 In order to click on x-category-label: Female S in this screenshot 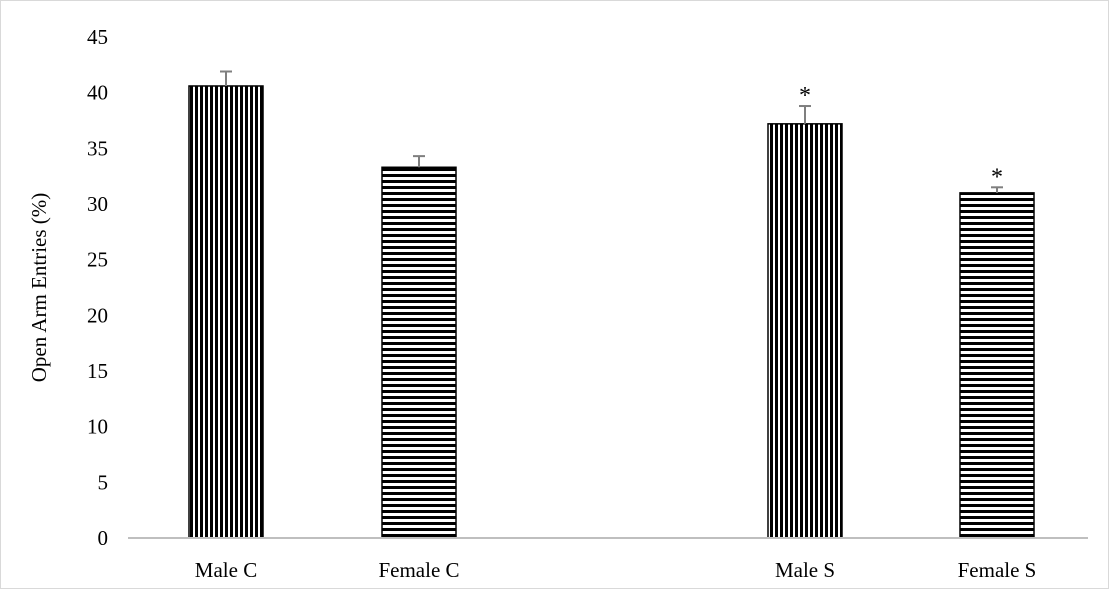, I will do `click(997, 570)`.